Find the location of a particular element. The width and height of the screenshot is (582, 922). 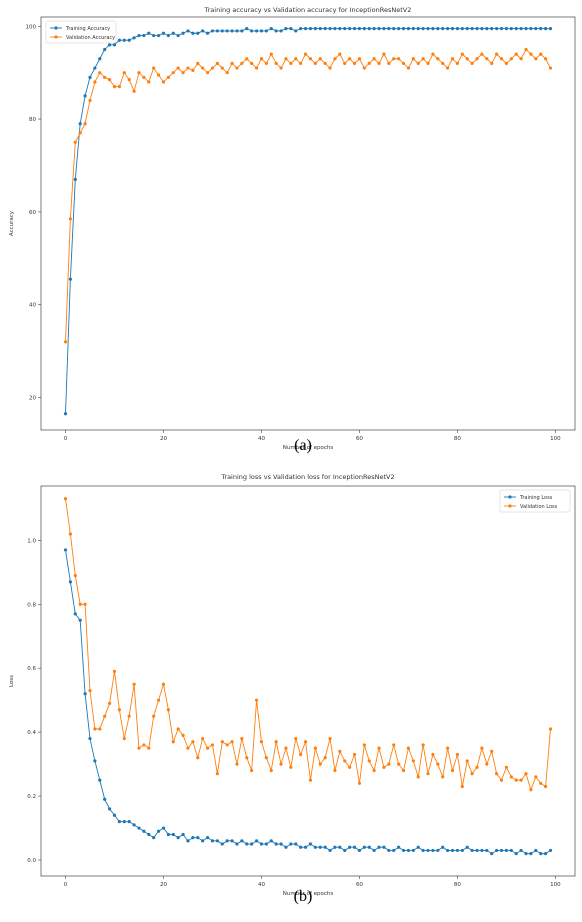

accuracy-chart-legend-marker is located at coordinates (56, 28).